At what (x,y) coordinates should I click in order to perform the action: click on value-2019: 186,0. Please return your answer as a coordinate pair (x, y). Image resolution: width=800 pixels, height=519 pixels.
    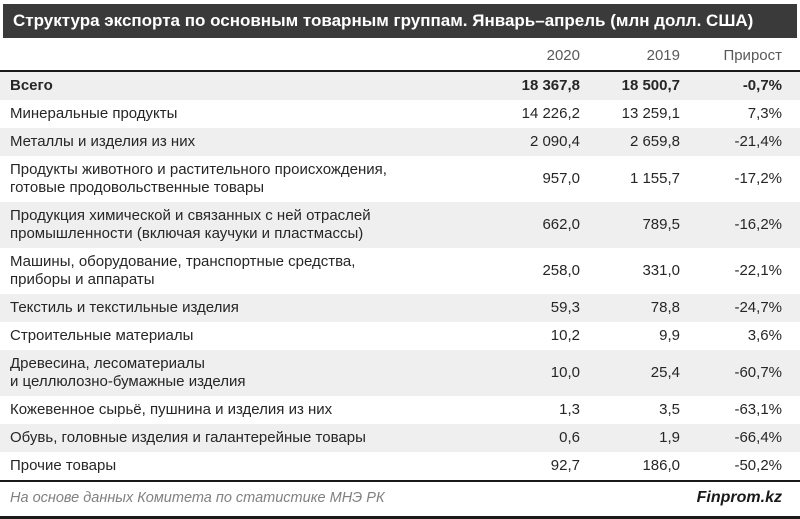
    Looking at the image, I should click on (661, 465).